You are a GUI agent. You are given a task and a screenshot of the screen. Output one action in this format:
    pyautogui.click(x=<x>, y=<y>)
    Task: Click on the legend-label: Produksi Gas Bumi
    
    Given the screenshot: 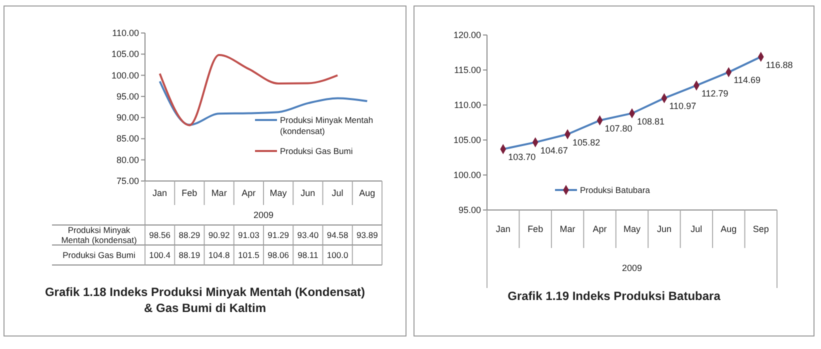 What is the action you would take?
    pyautogui.click(x=316, y=151)
    